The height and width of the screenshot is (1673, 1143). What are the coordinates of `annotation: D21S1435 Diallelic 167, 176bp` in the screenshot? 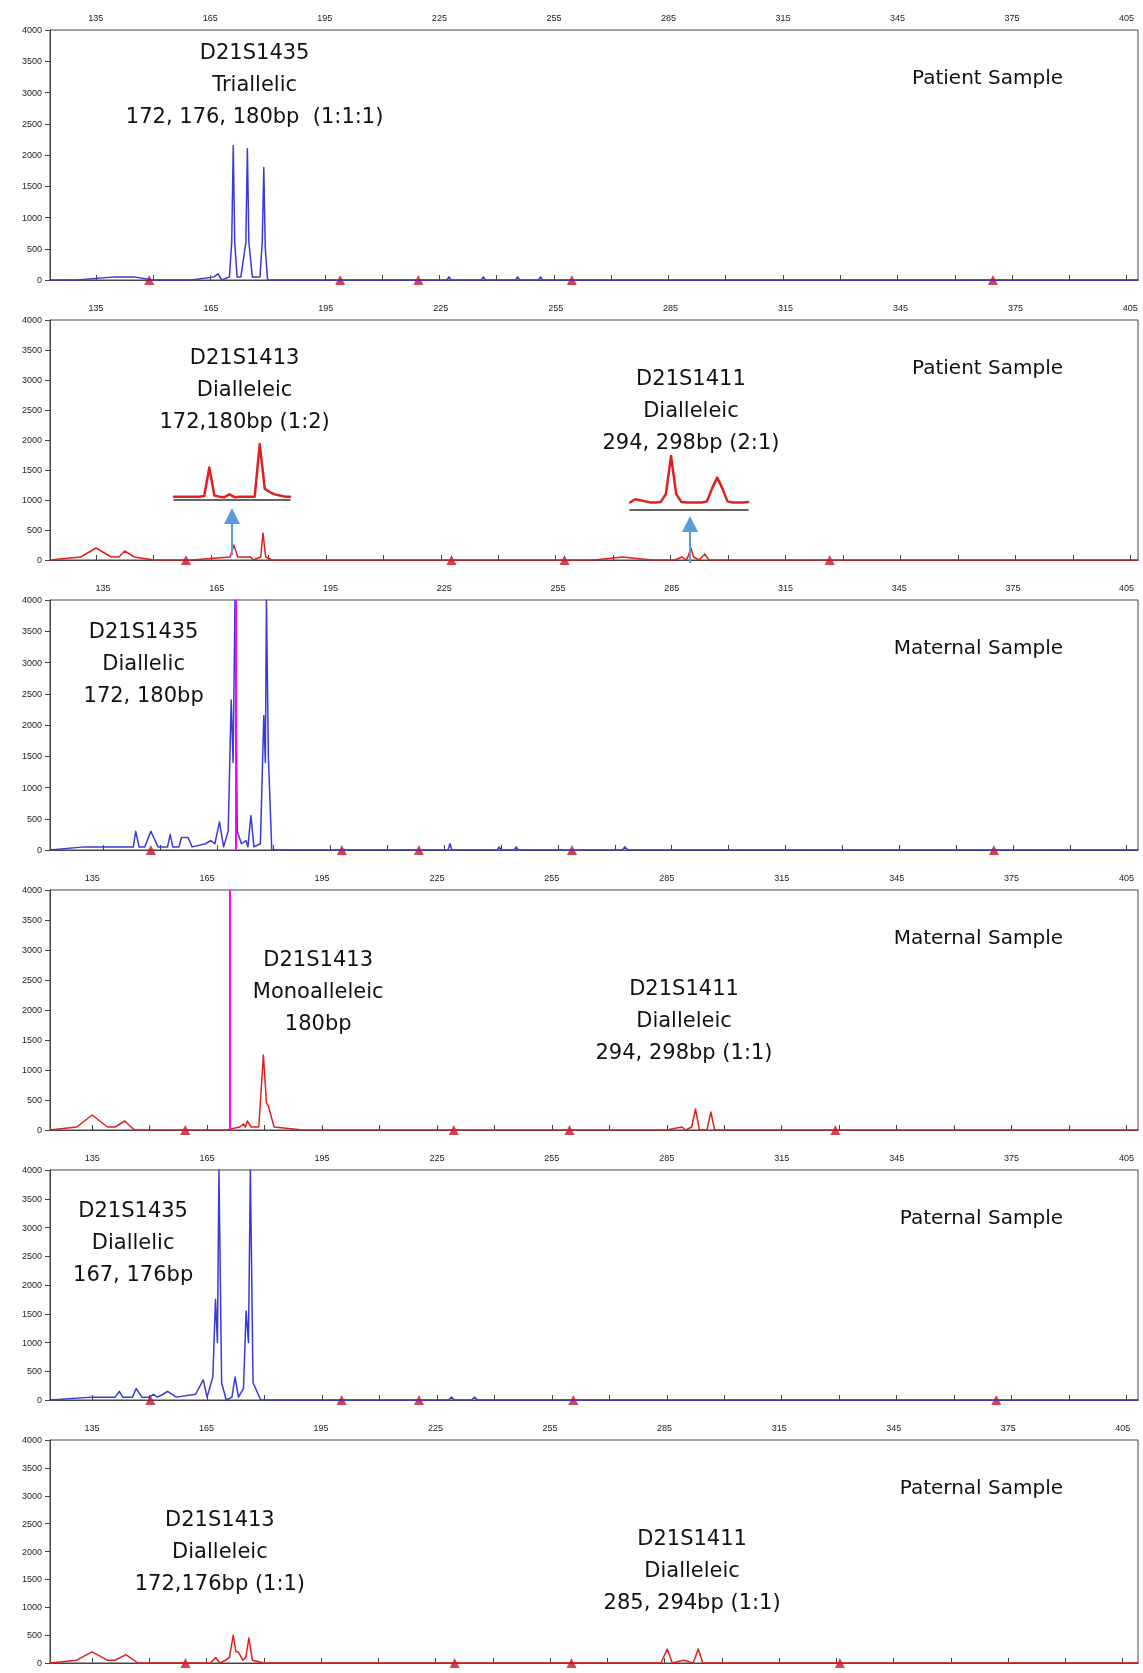 It's located at (133, 1241).